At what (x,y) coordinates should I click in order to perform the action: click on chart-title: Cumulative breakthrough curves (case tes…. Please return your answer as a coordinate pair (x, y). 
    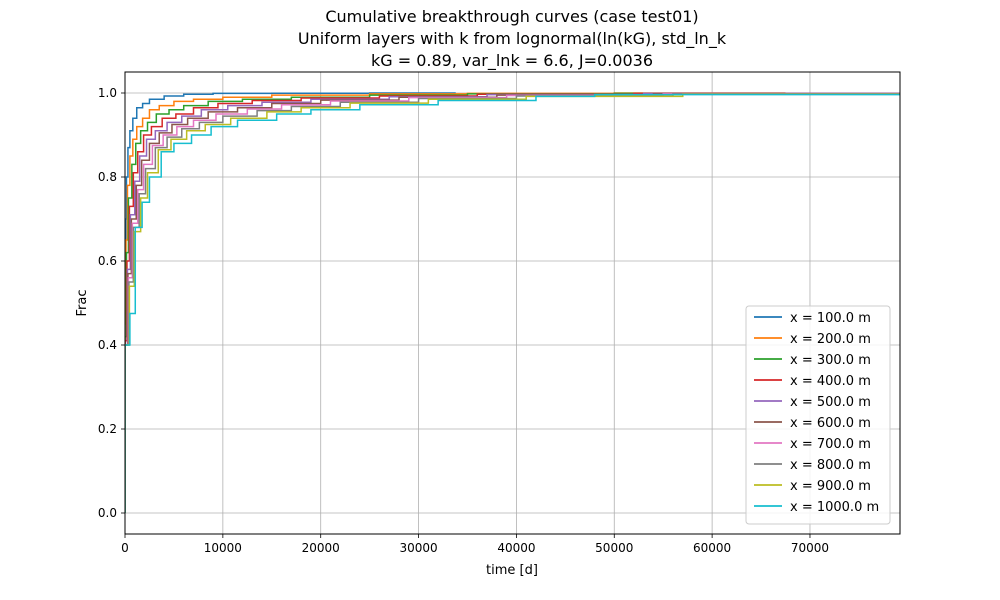
    Looking at the image, I should click on (512, 39).